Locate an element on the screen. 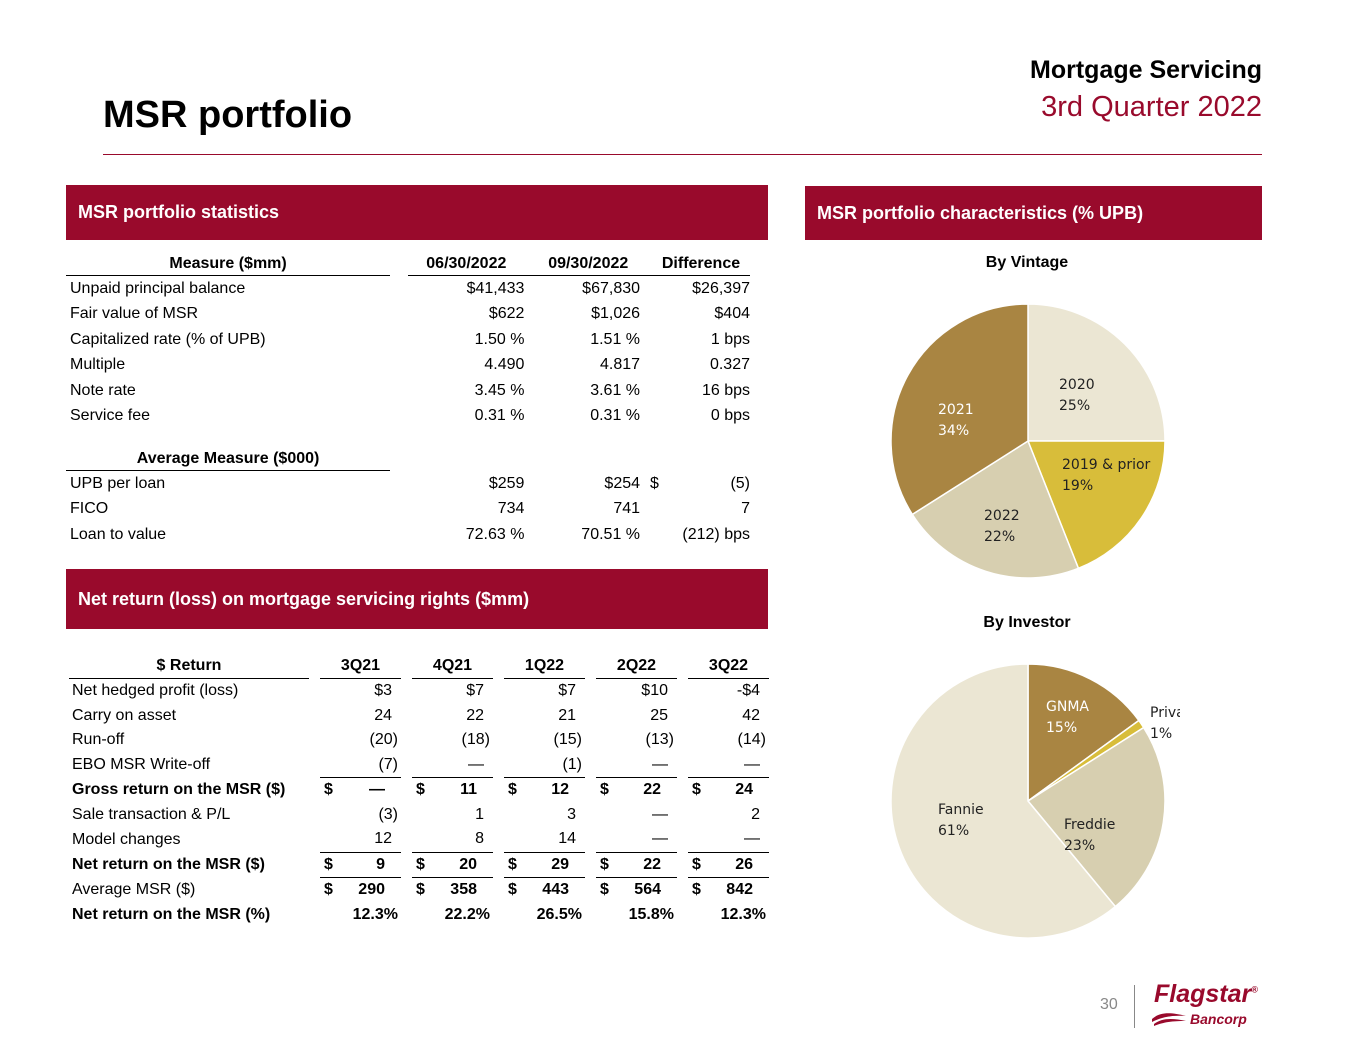 This screenshot has height=1055, width=1365. return-col-header: 3Q22 is located at coordinates (728, 666).